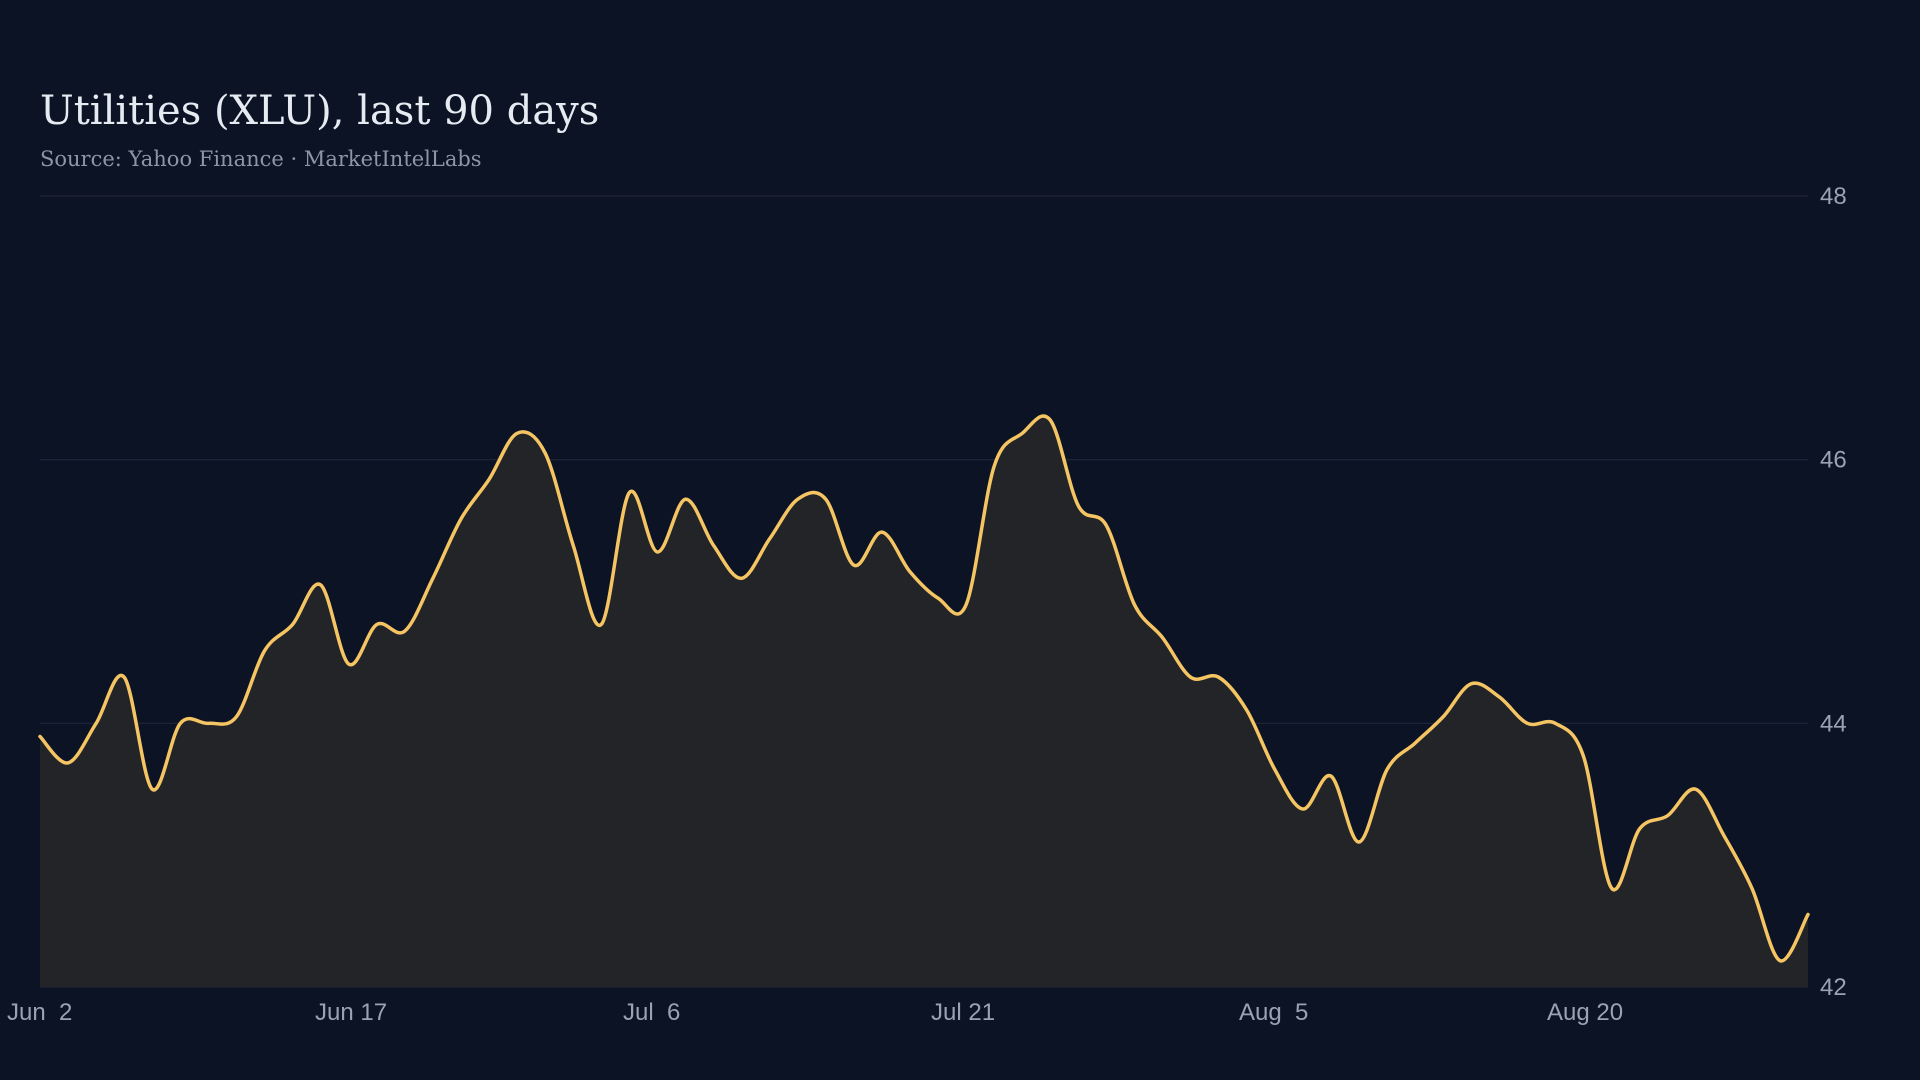 The width and height of the screenshot is (1920, 1080). Describe the element at coordinates (1833, 196) in the screenshot. I see `y-tick-label: 48` at that location.